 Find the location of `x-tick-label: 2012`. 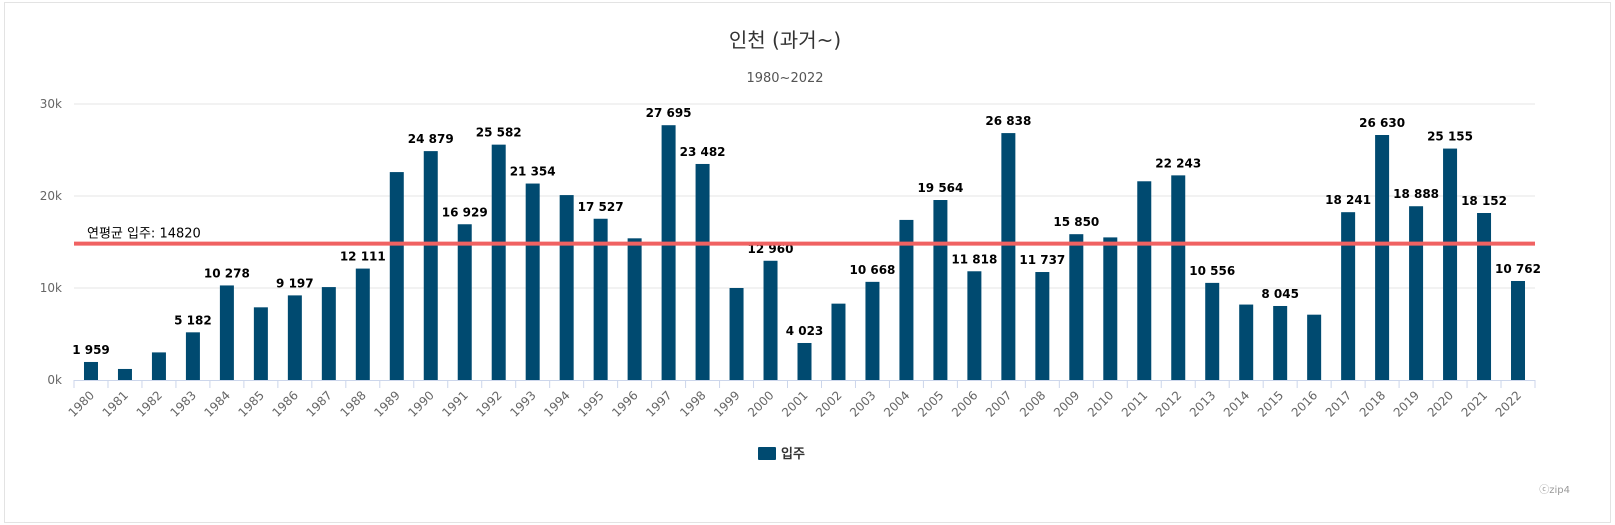

x-tick-label: 2012 is located at coordinates (1168, 403).